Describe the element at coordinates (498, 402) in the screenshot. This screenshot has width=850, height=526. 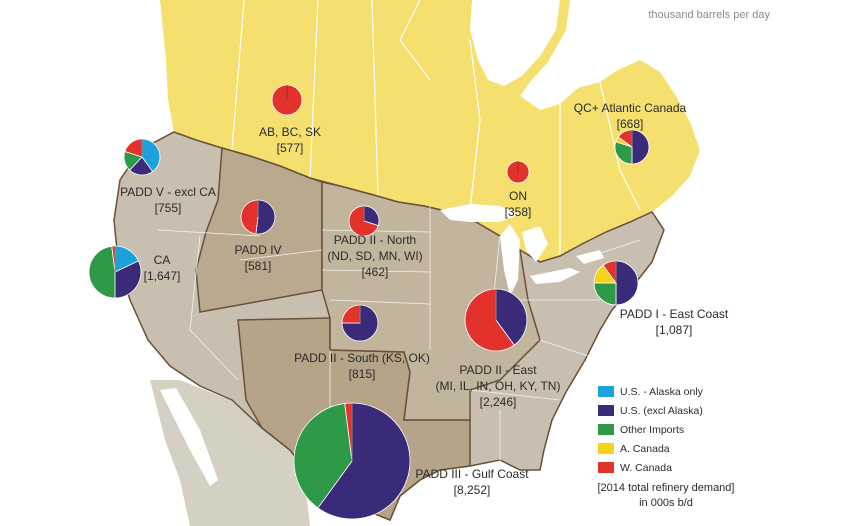
I see `label-padd2e-value: [2,246]` at that location.